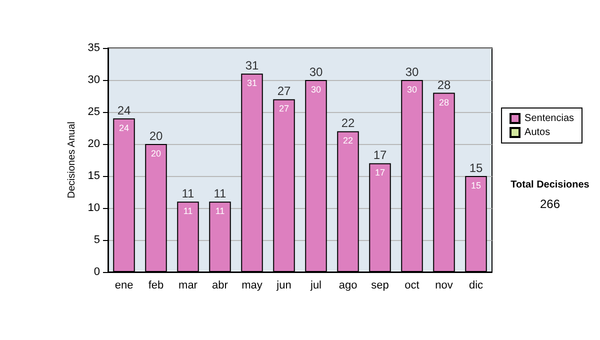 This screenshot has width=600, height=340. Describe the element at coordinates (284, 286) in the screenshot. I see `x-tick-label: jun` at that location.